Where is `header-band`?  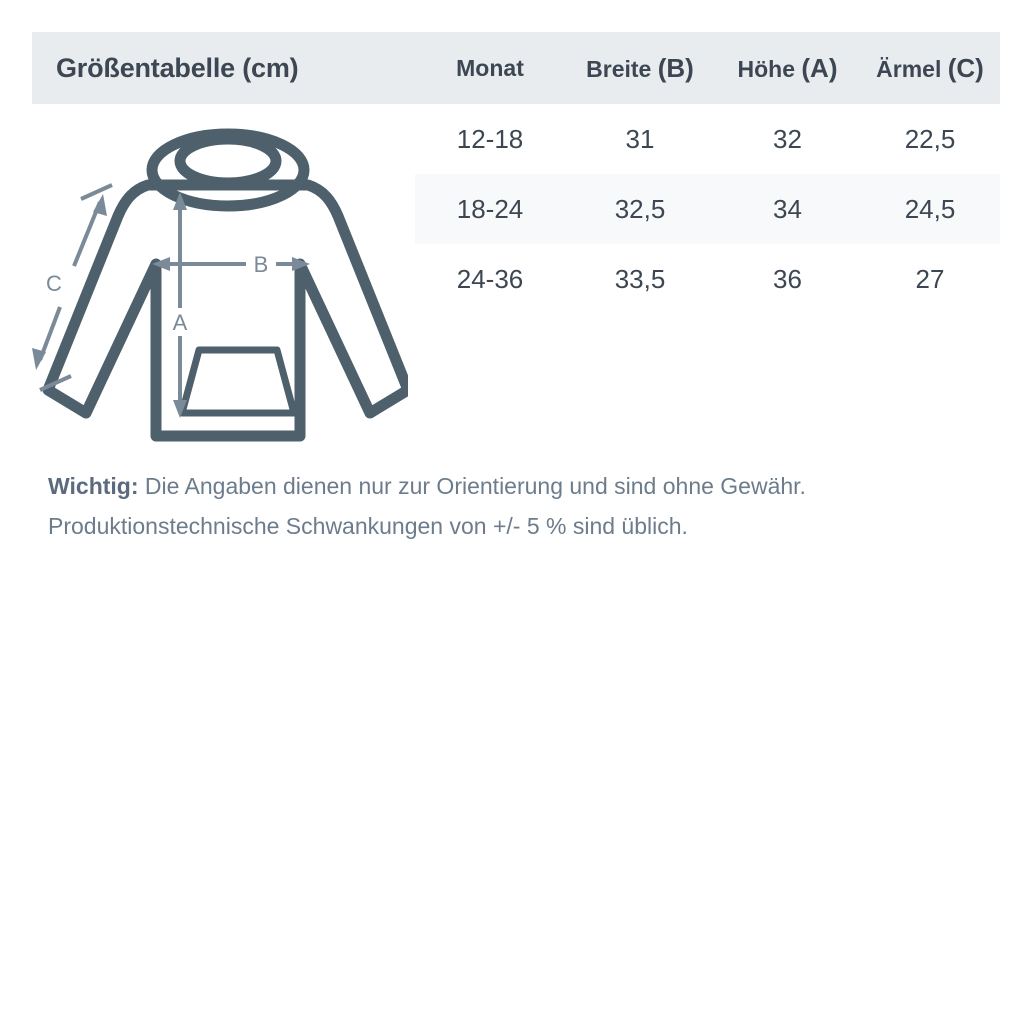
header-band is located at coordinates (516, 68).